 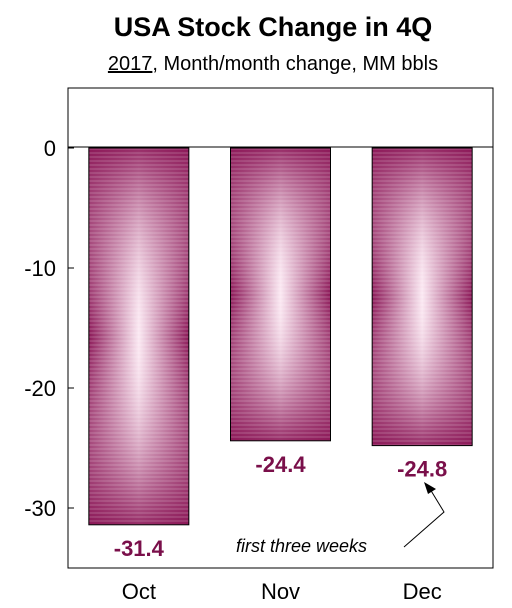 What do you see at coordinates (139, 548) in the screenshot?
I see `data-label-oct: -31.4` at bounding box center [139, 548].